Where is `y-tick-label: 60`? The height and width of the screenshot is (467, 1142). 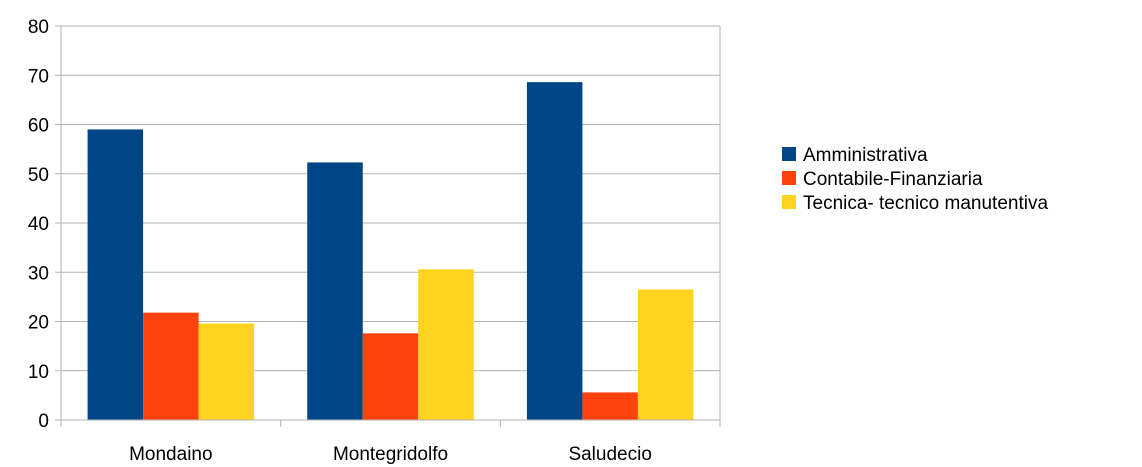
y-tick-label: 60 is located at coordinates (38, 126).